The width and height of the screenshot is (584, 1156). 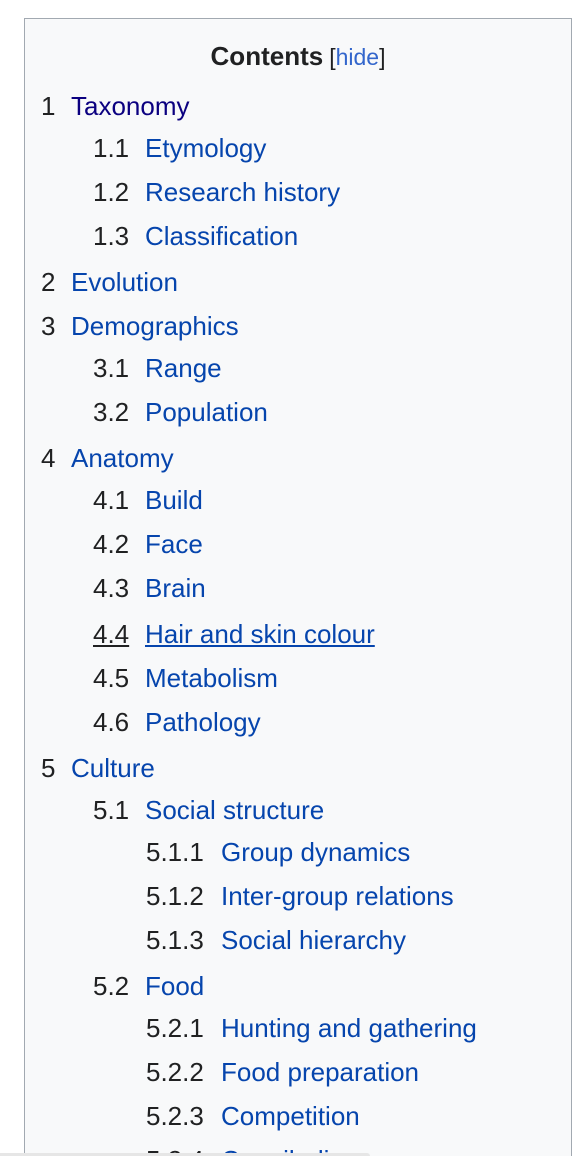 What do you see at coordinates (382, 57) in the screenshot?
I see `toc-toggle-bracket-close: ]` at bounding box center [382, 57].